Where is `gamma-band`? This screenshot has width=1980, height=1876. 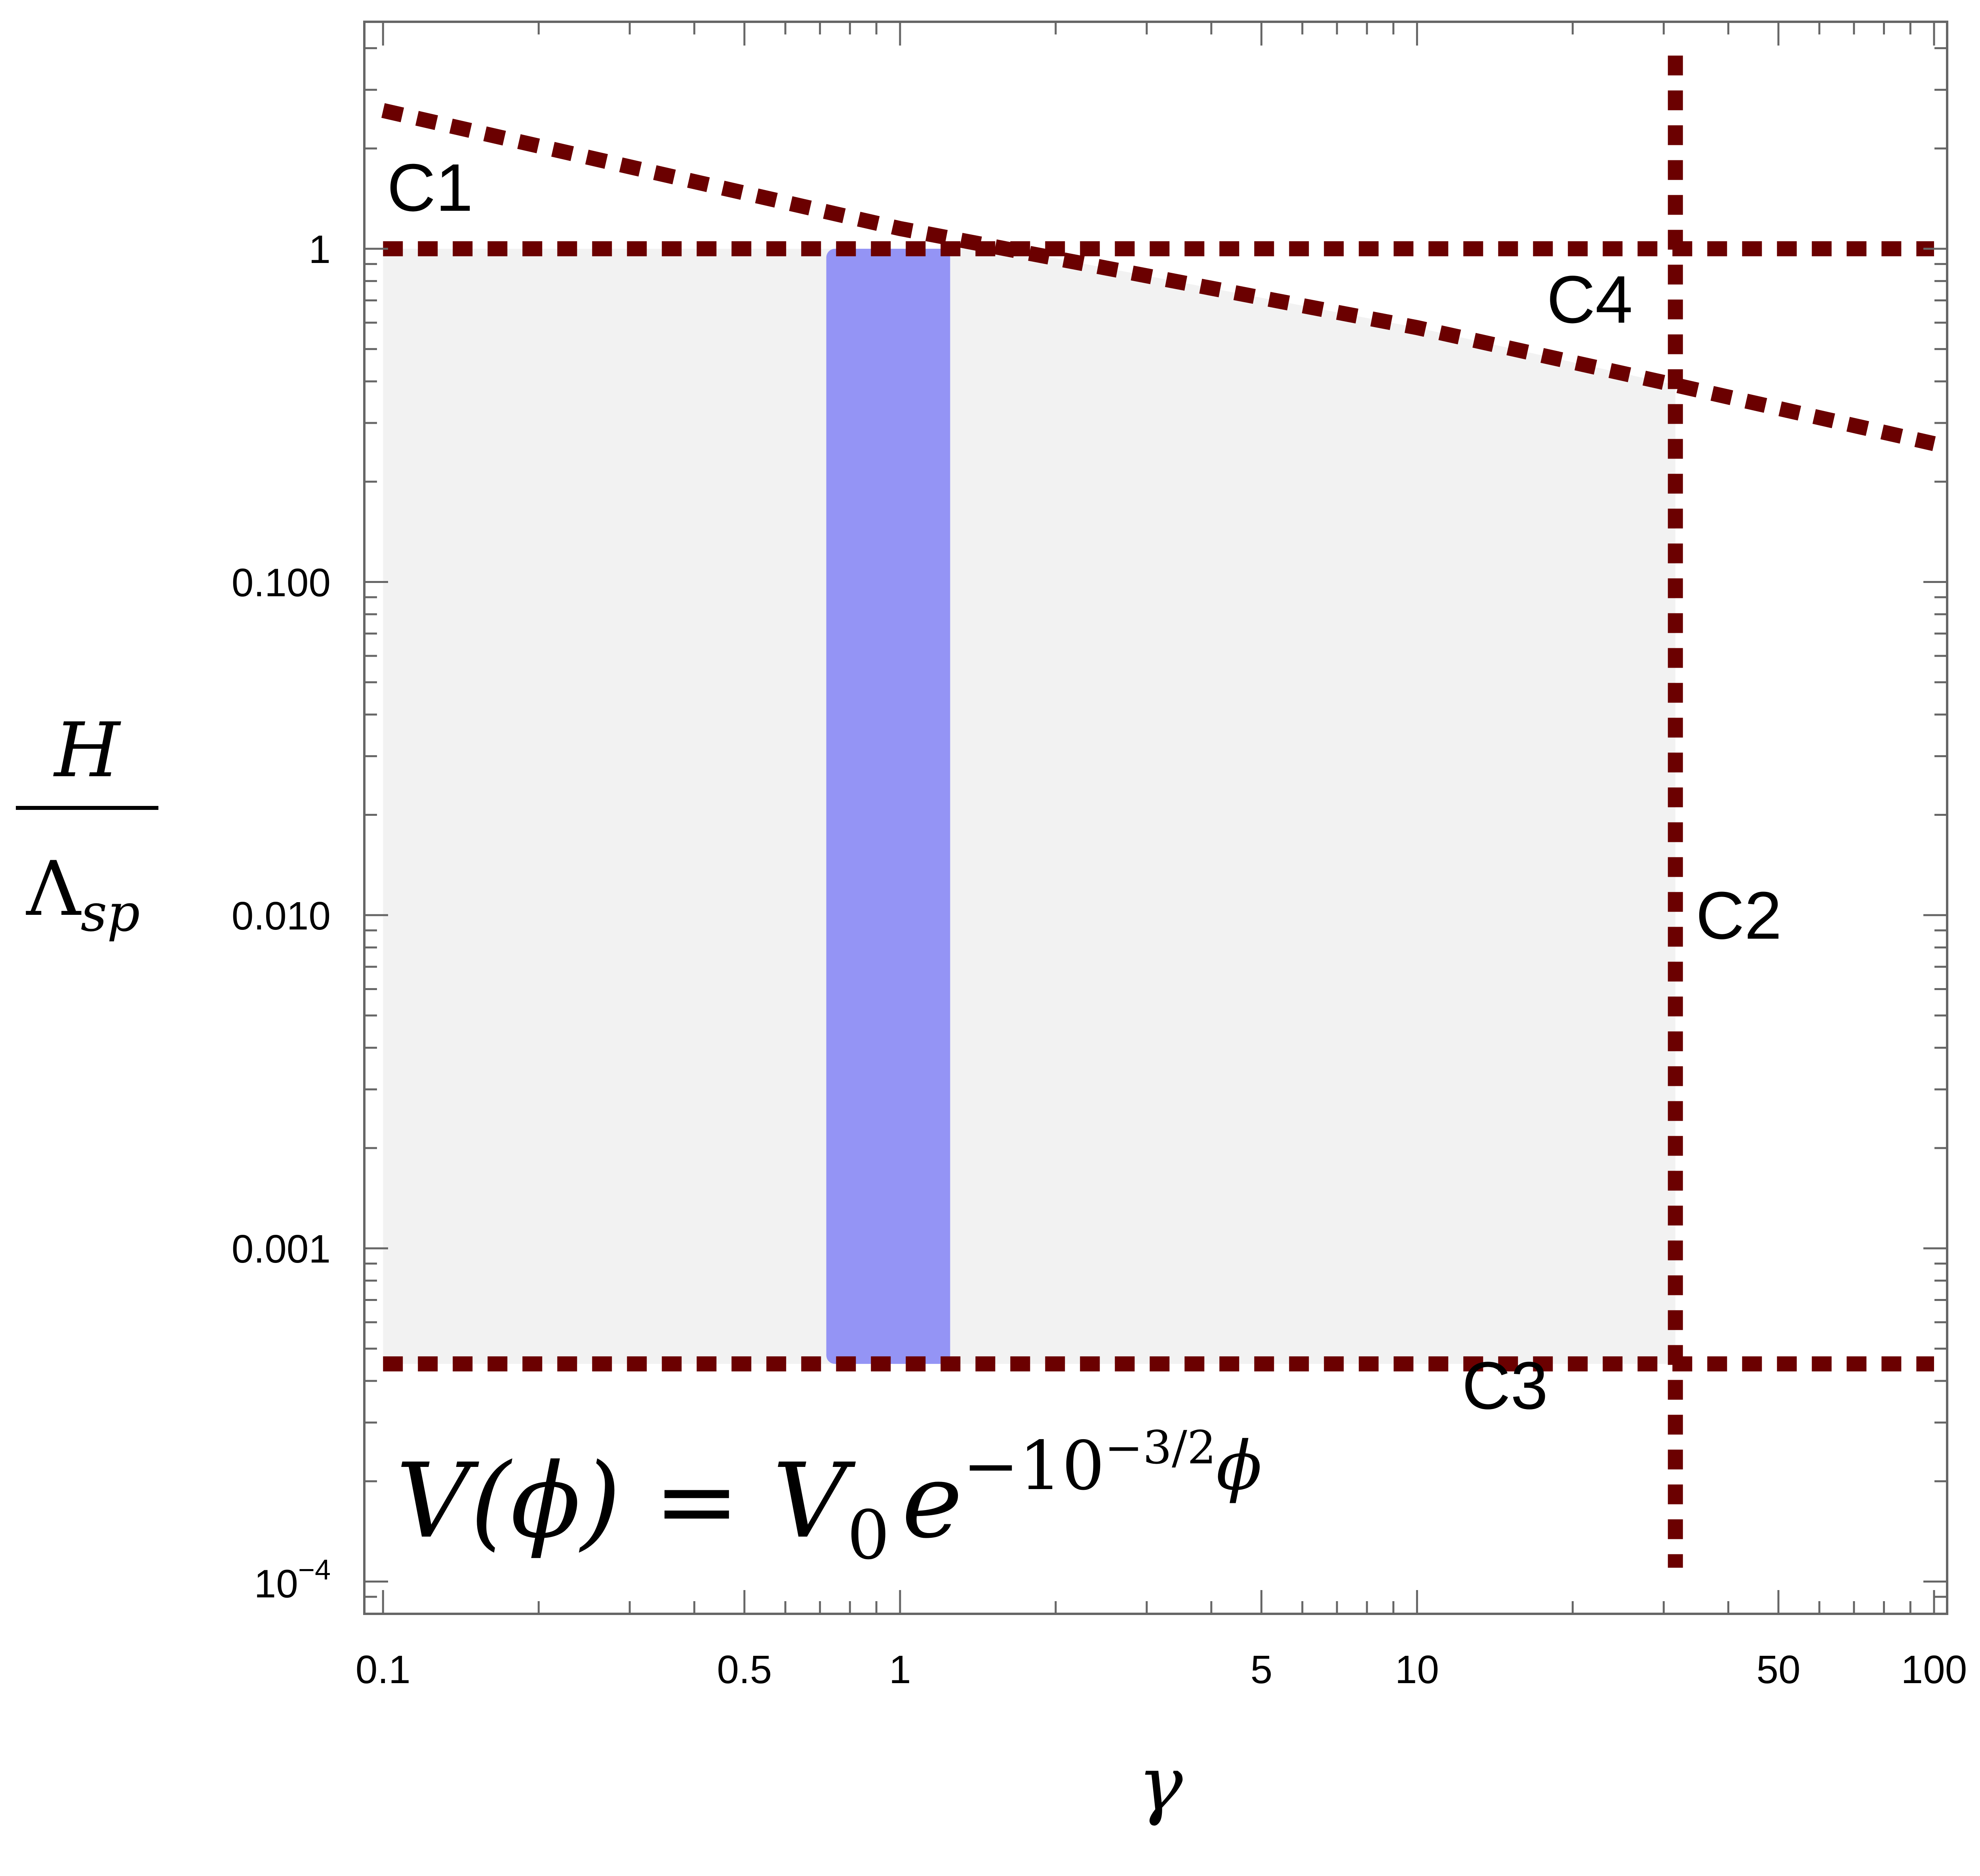
gamma-band is located at coordinates (888, 806).